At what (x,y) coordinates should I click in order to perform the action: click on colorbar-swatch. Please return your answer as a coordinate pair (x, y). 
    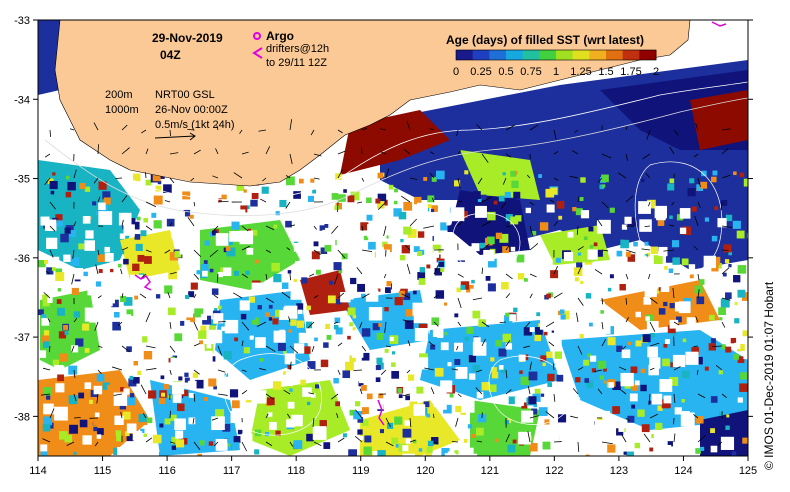
    Looking at the image, I should click on (565, 55).